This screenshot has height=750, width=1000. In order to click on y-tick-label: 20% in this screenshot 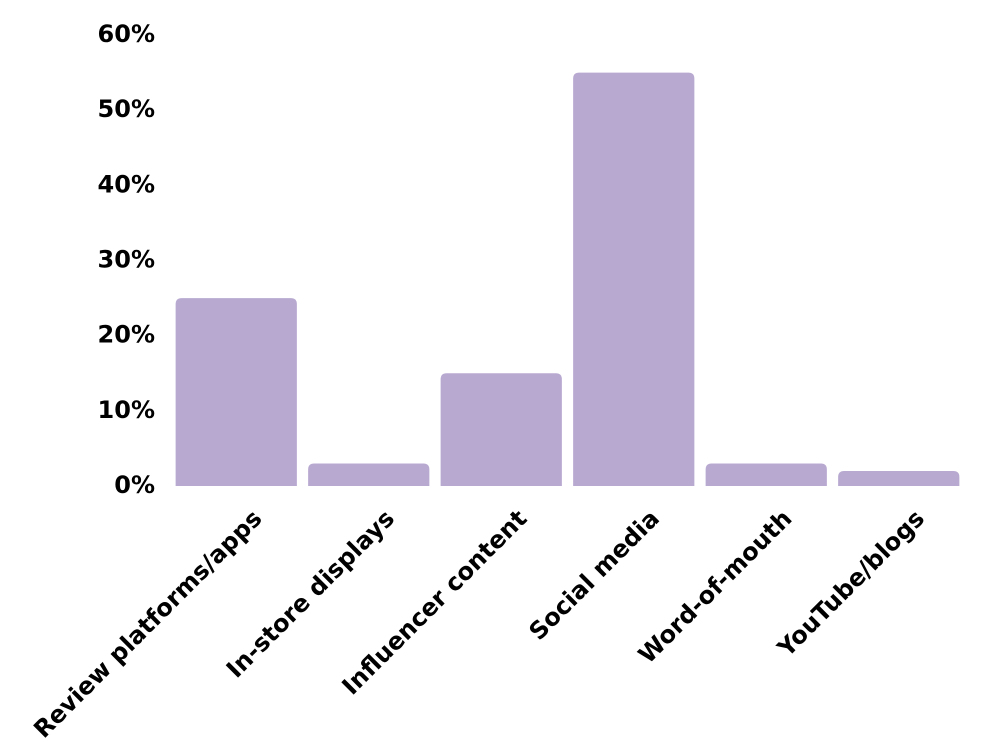, I will do `click(126, 335)`.